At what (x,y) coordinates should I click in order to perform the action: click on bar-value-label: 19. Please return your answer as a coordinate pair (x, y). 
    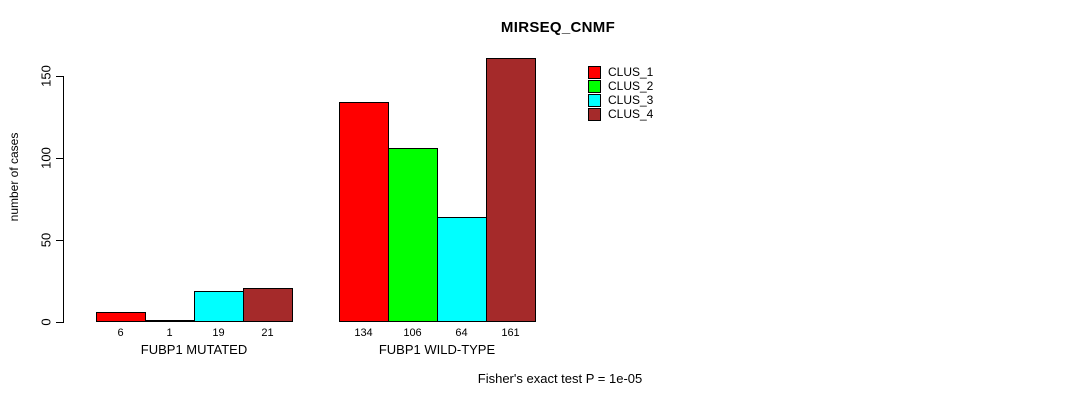
    Looking at the image, I should click on (218, 333).